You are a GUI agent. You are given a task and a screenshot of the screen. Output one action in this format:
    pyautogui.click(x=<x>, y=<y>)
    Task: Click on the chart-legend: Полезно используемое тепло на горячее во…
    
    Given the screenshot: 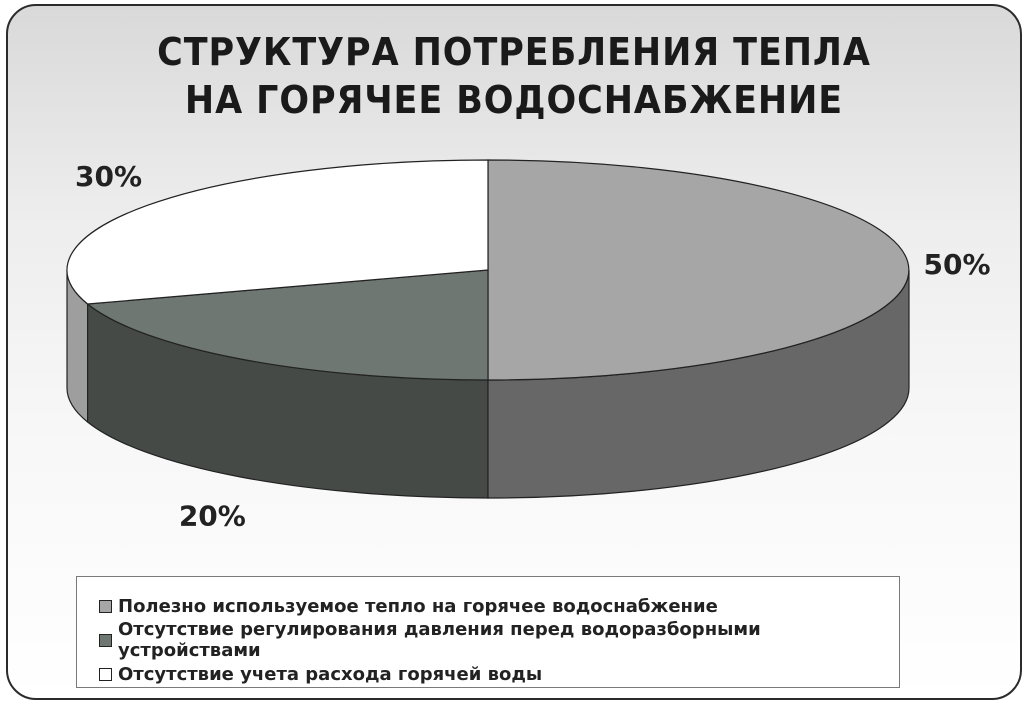 What is the action you would take?
    pyautogui.click(x=488, y=632)
    